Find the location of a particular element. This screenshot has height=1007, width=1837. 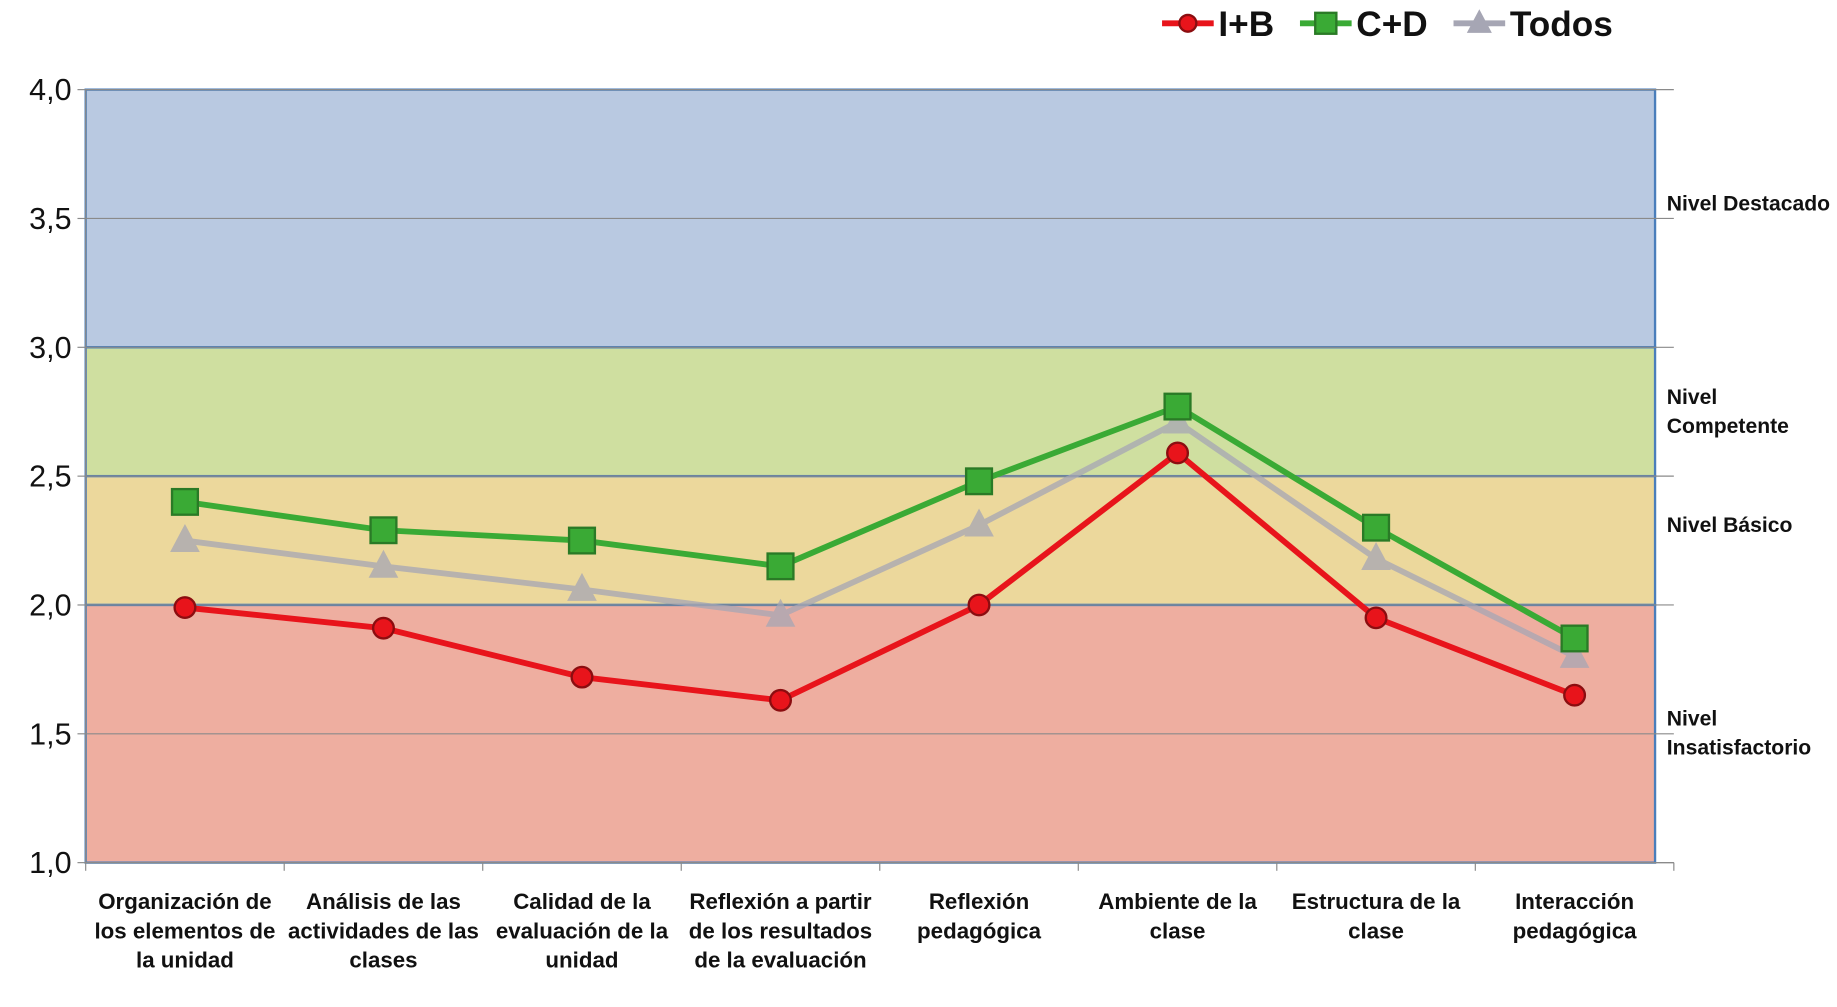

band-label: Nivel Destacado is located at coordinates (1748, 203).